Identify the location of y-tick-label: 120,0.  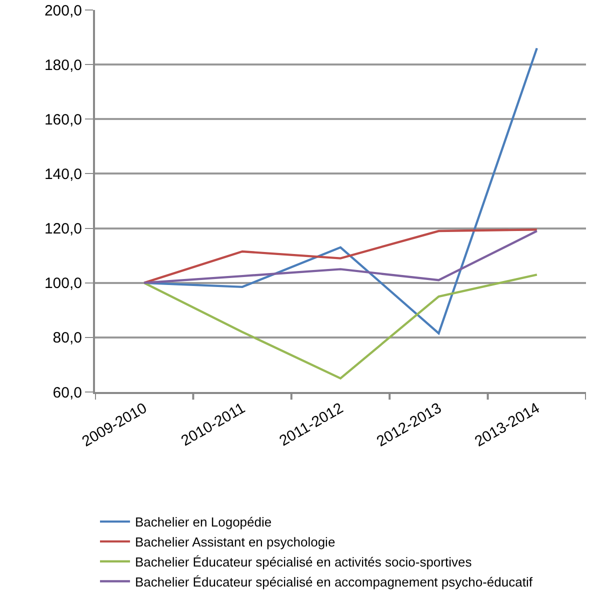
(63, 229).